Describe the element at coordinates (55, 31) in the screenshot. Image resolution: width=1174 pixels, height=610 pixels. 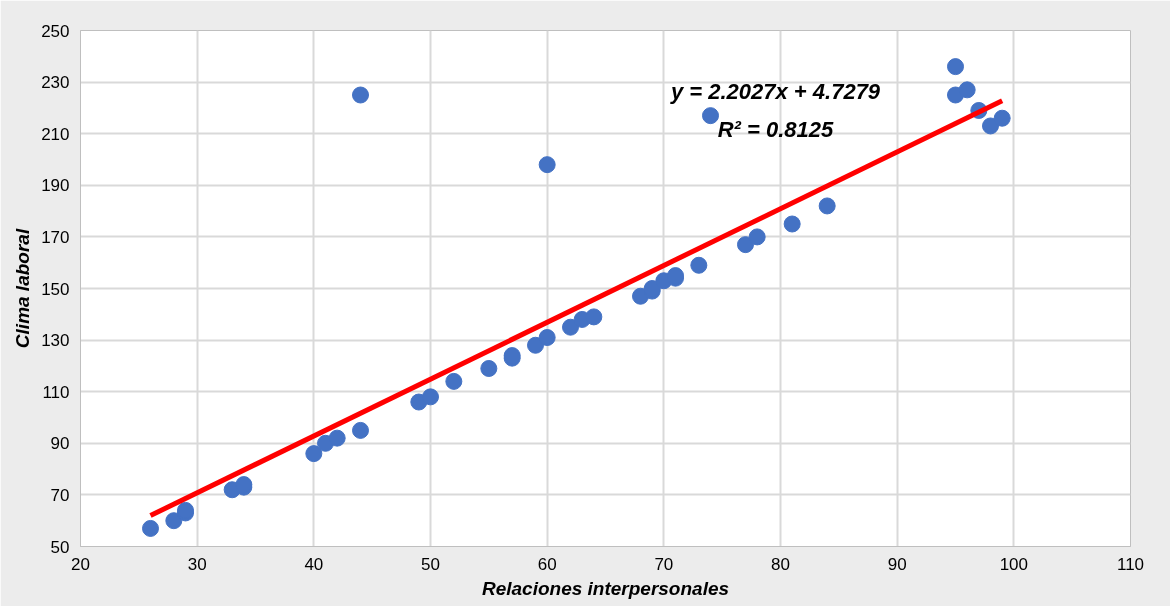
I see `y-tick-label: 250` at that location.